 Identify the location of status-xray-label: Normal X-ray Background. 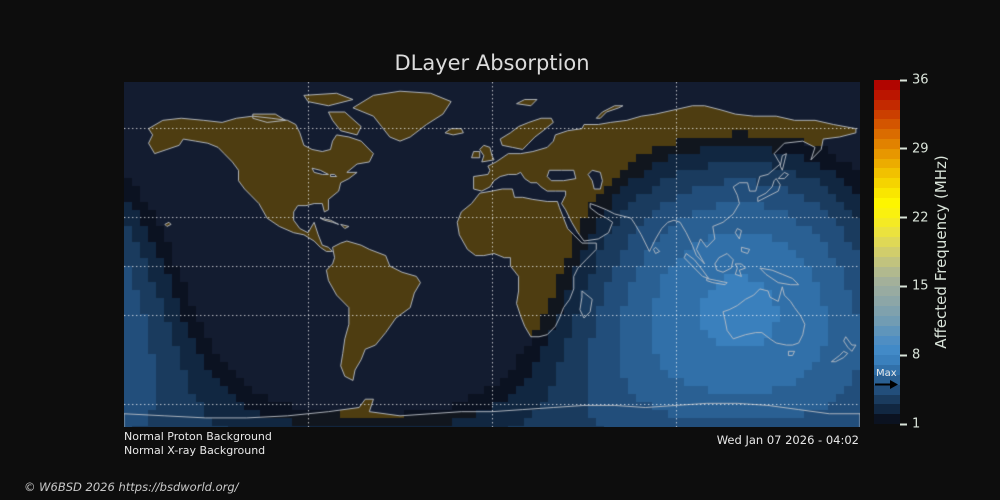
(195, 450).